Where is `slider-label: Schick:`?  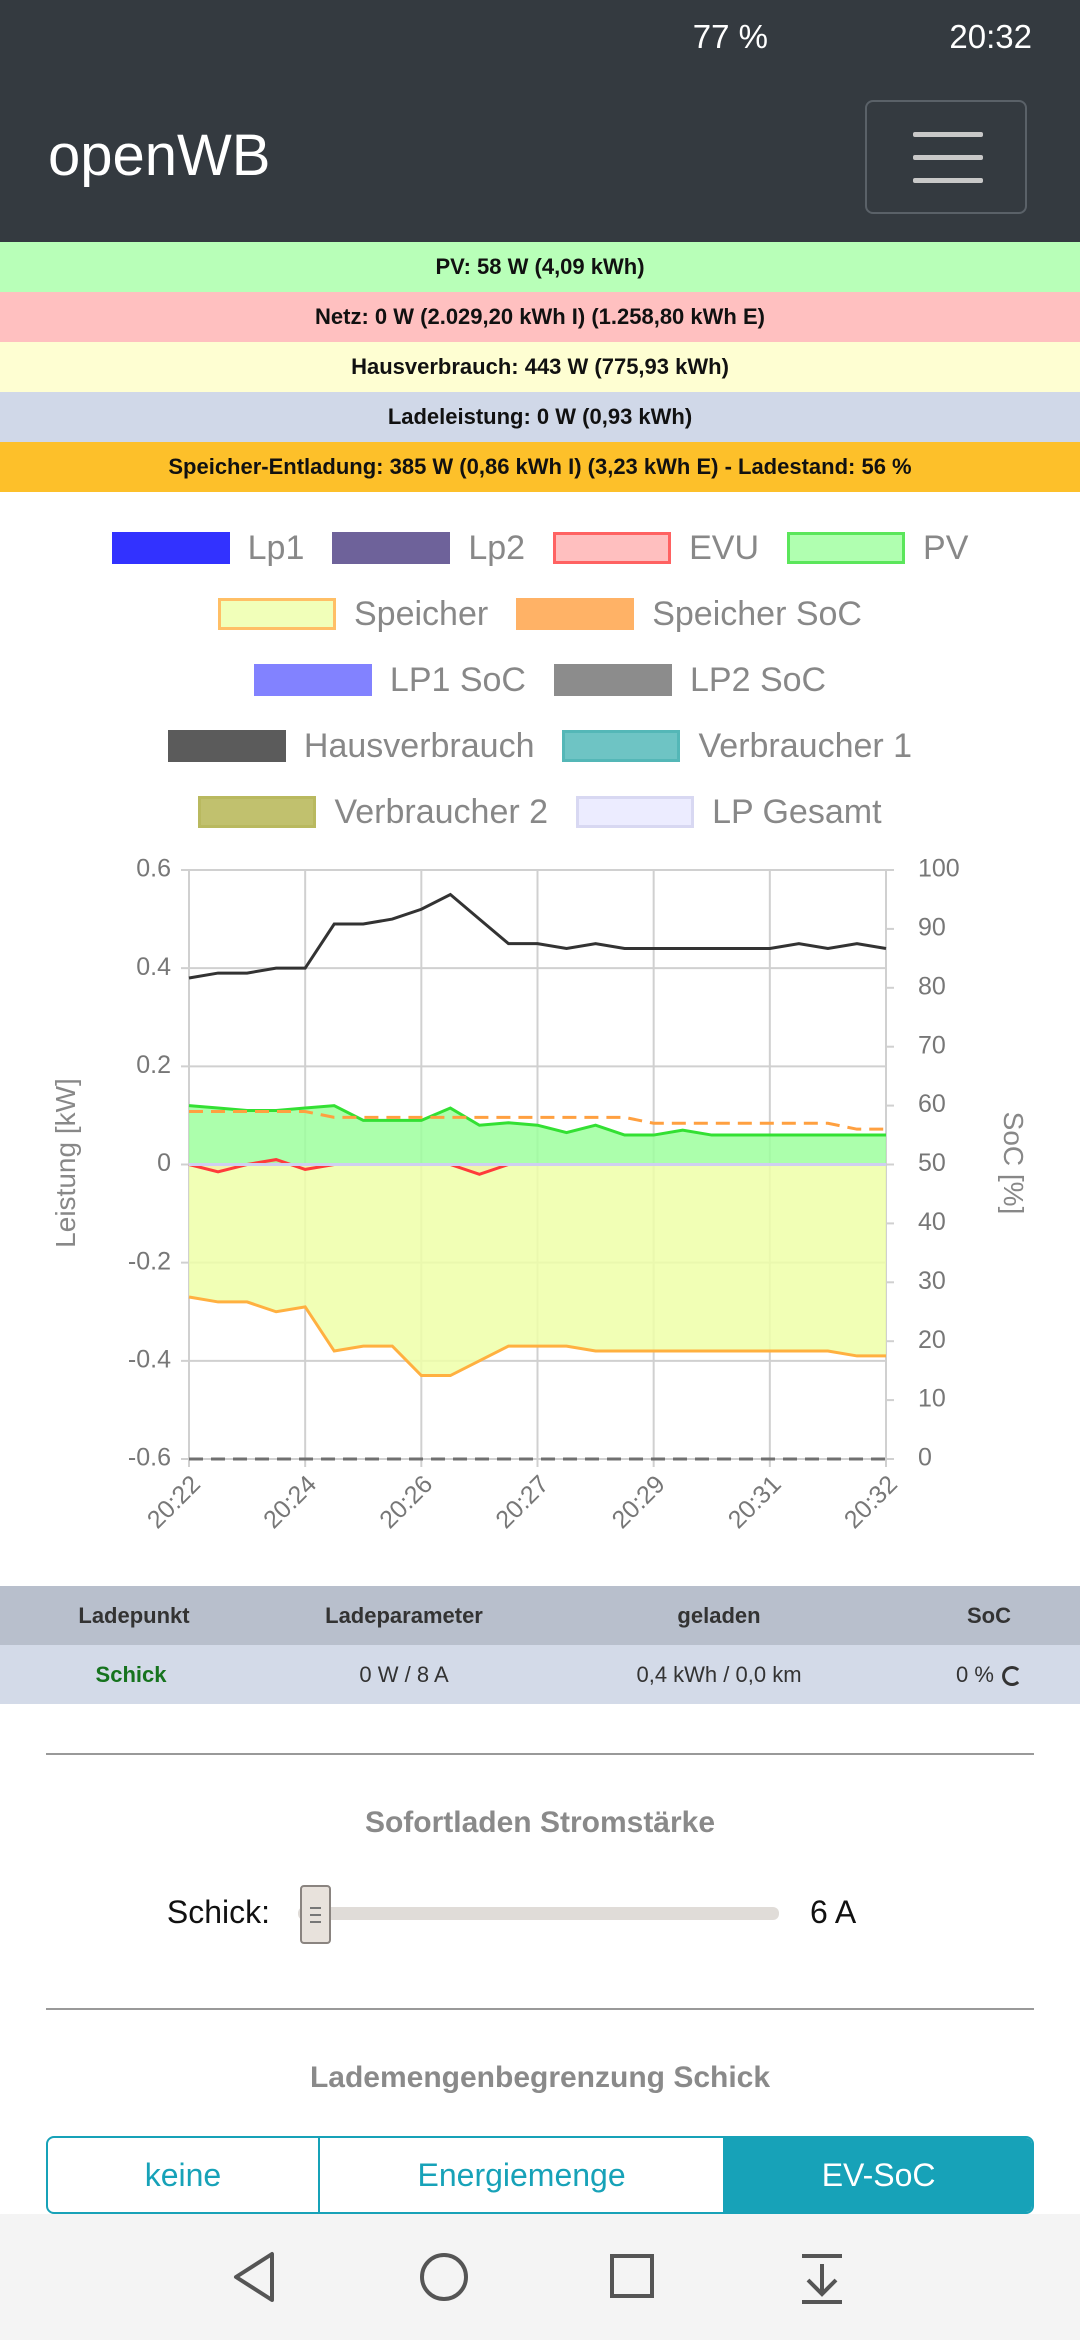 slider-label: Schick: is located at coordinates (218, 1912).